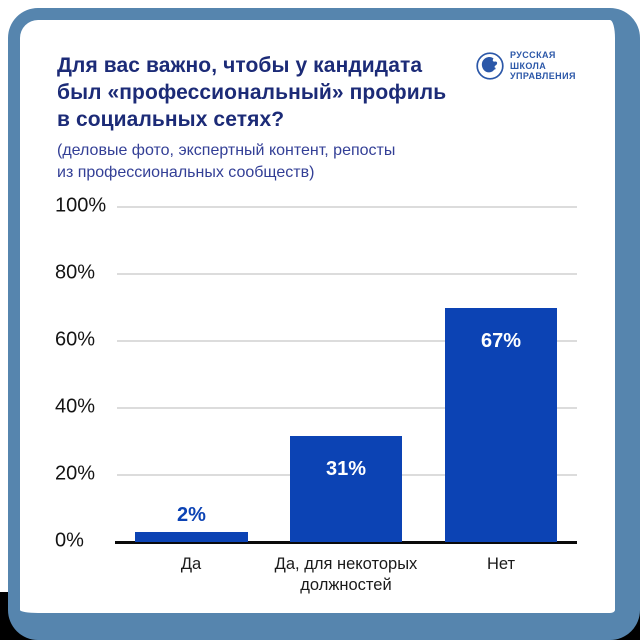  Describe the element at coordinates (191, 564) in the screenshot. I see `category-label-yes: Да` at that location.